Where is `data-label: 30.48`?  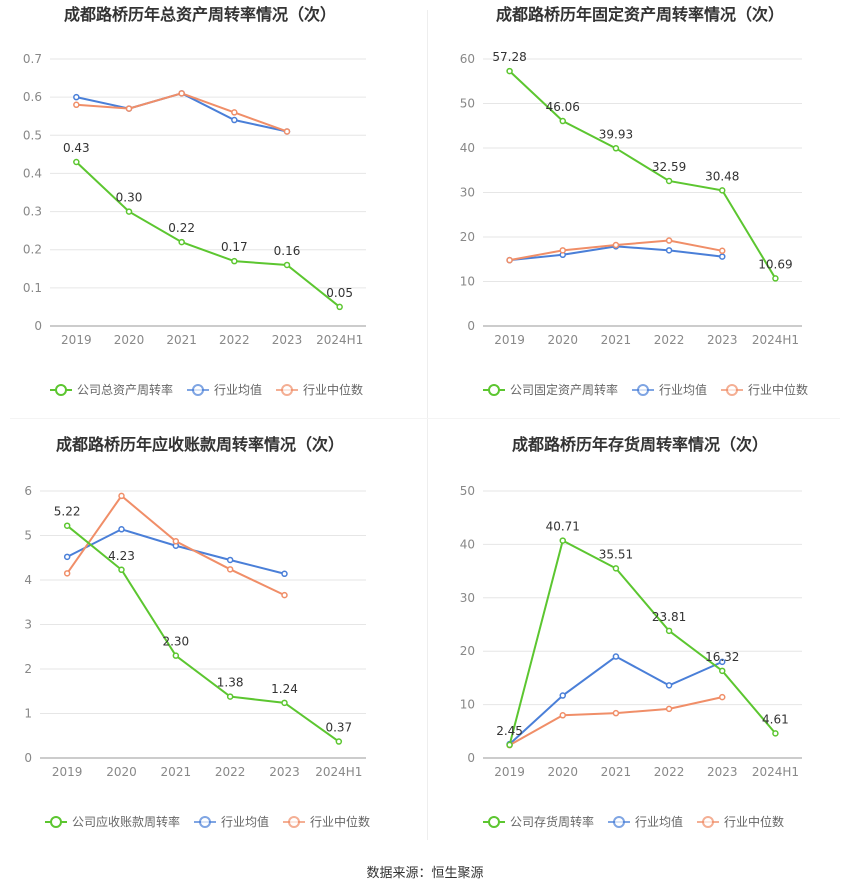
data-label: 30.48 is located at coordinates (722, 176).